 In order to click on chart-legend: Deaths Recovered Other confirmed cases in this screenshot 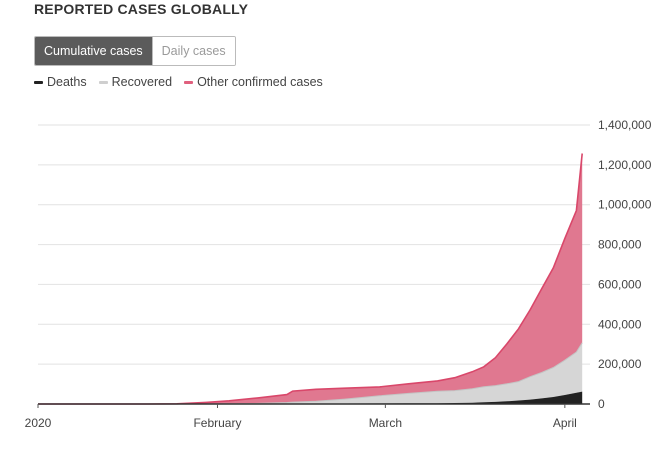, I will do `click(178, 82)`.